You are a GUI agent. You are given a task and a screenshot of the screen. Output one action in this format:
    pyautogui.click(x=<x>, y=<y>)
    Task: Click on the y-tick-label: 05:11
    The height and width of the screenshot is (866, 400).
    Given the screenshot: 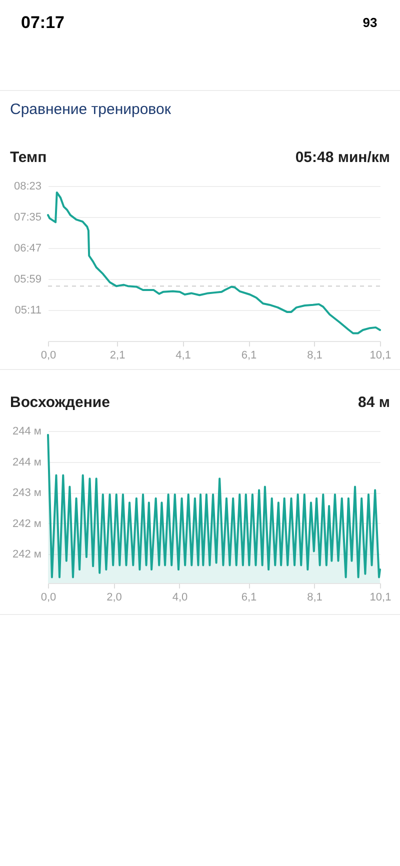 What is the action you would take?
    pyautogui.click(x=28, y=310)
    